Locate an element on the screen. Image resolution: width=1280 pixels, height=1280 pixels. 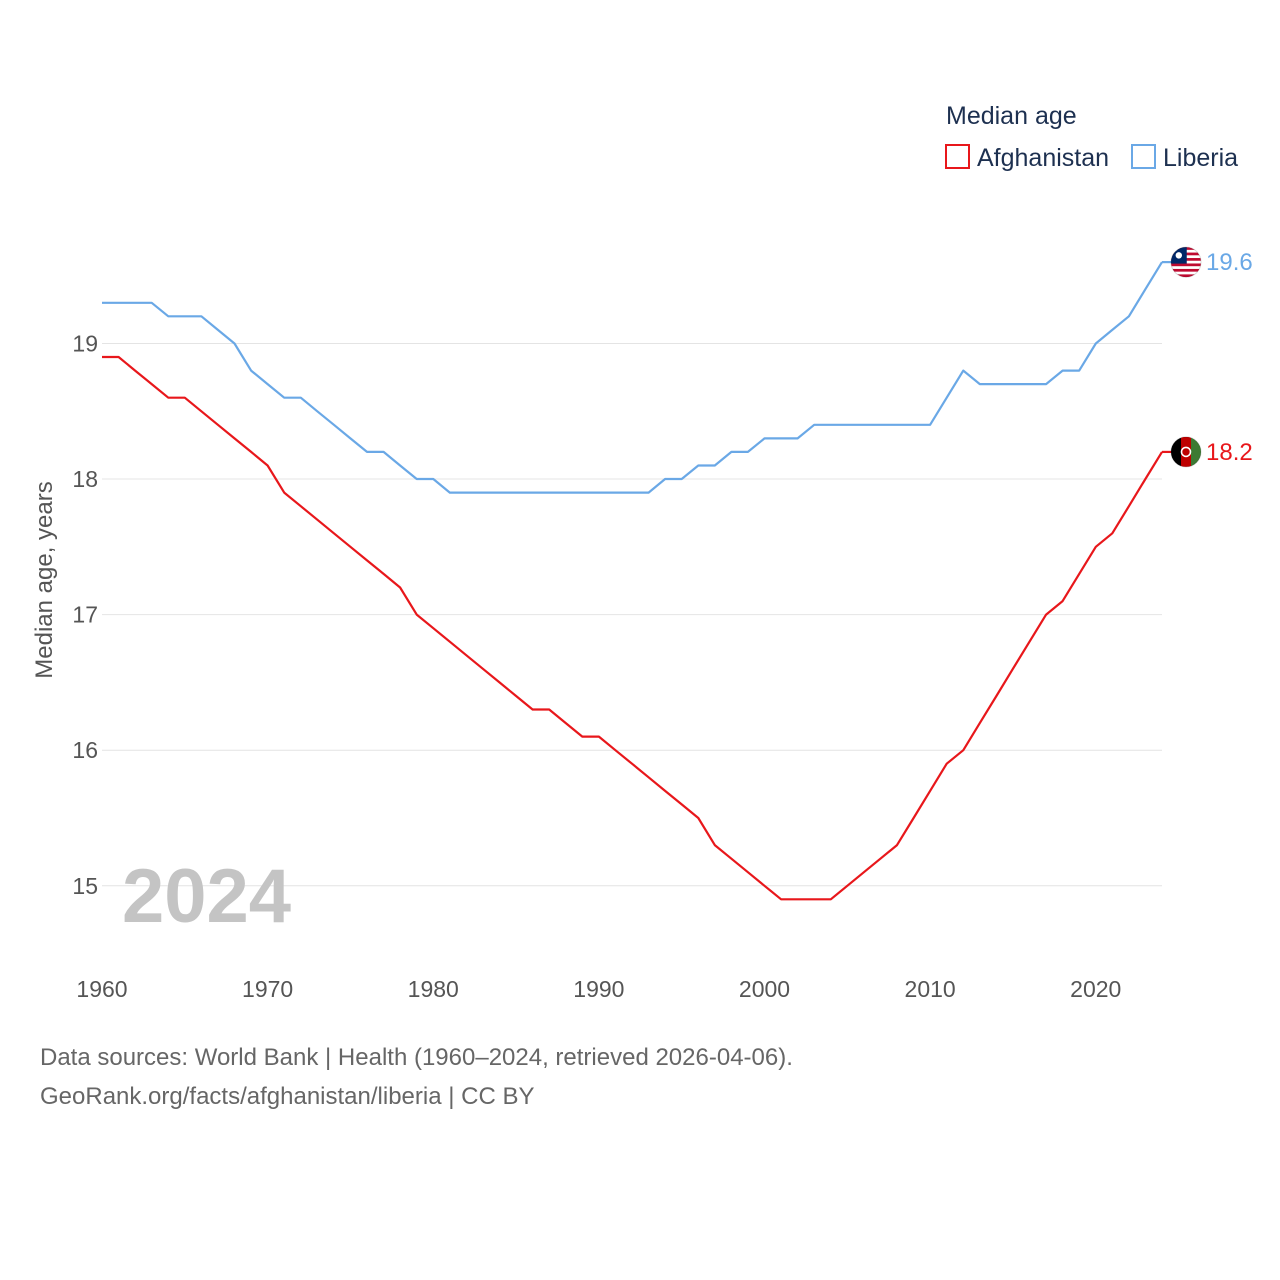
y-tick-label: 17 is located at coordinates (85, 615).